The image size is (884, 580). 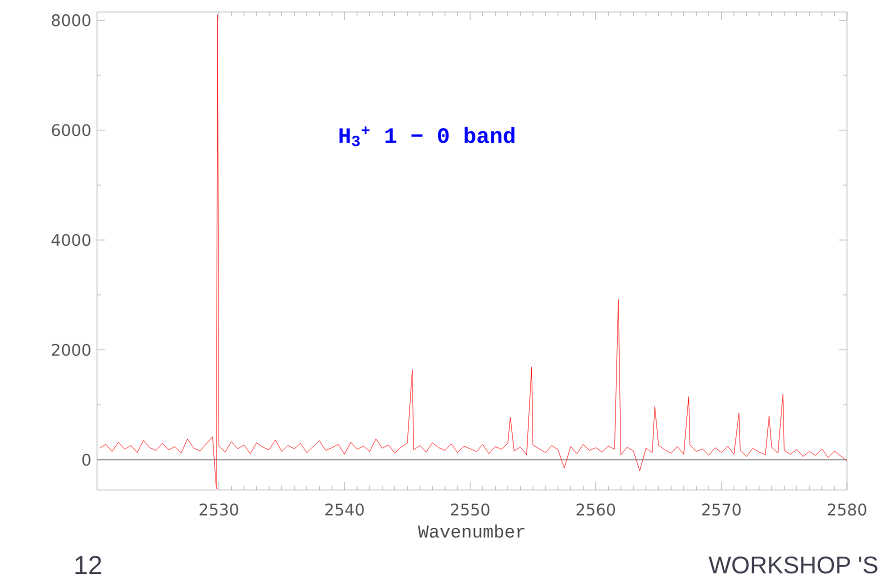 I want to click on text: 12, so click(x=89, y=565).